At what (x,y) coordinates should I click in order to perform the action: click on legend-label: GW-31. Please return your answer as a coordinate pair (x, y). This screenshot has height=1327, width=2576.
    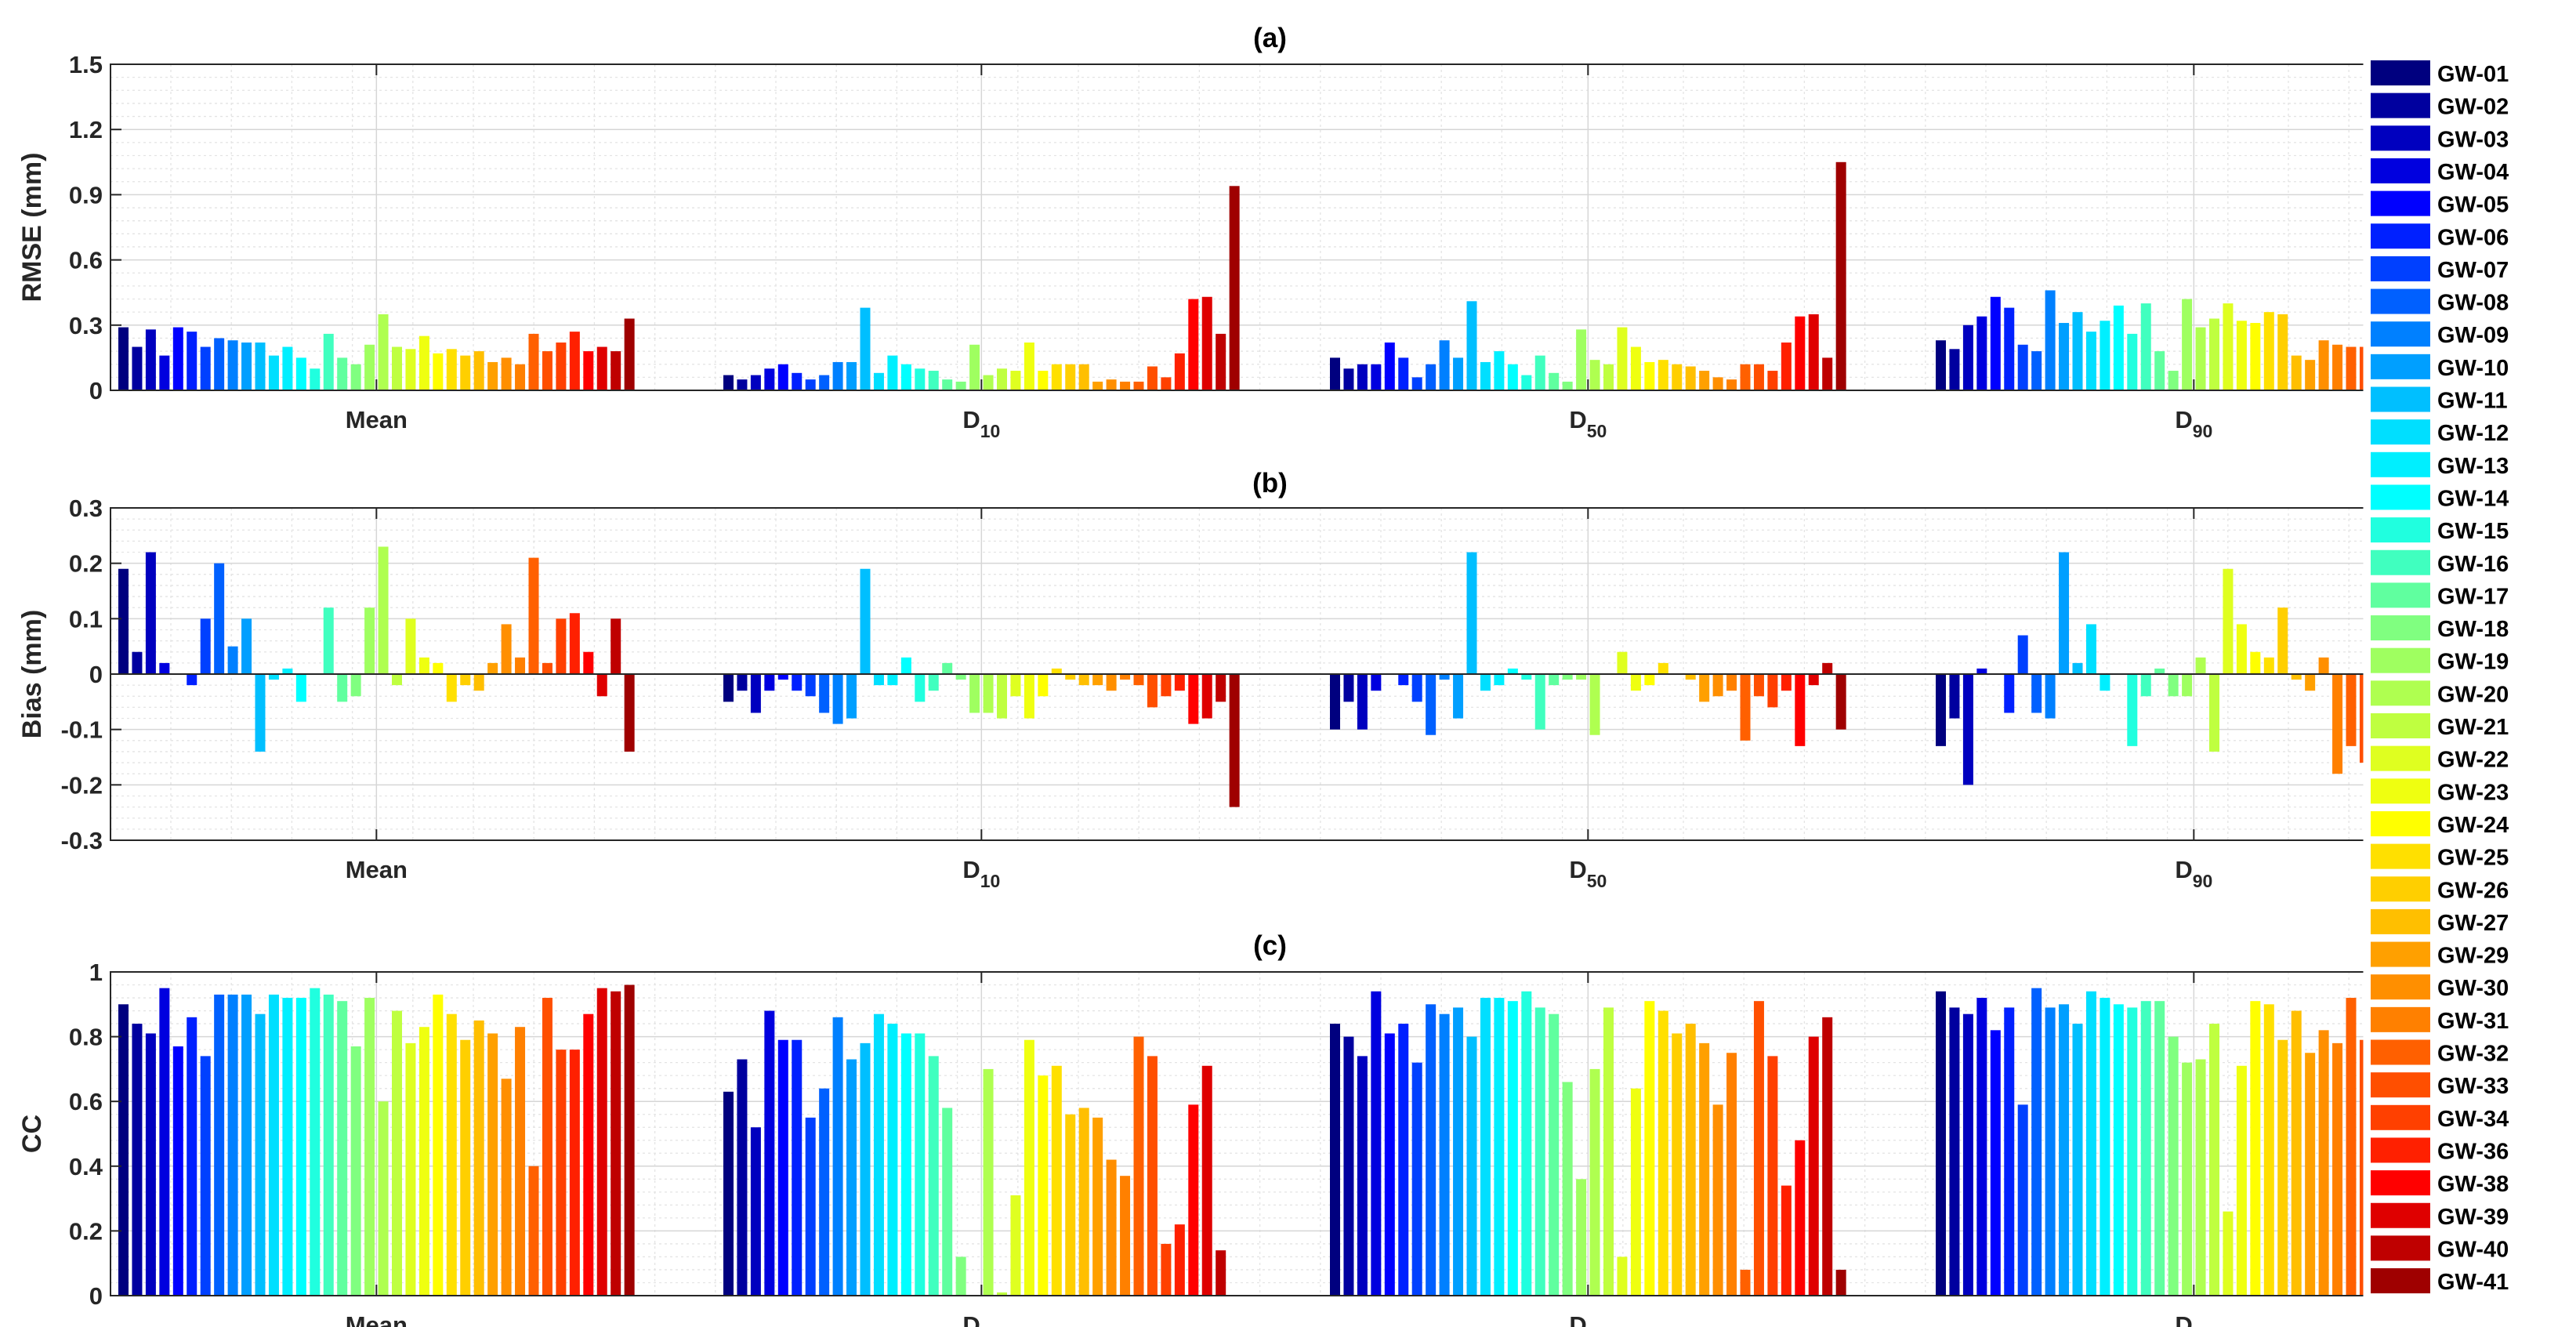
    Looking at the image, I should click on (2473, 1021).